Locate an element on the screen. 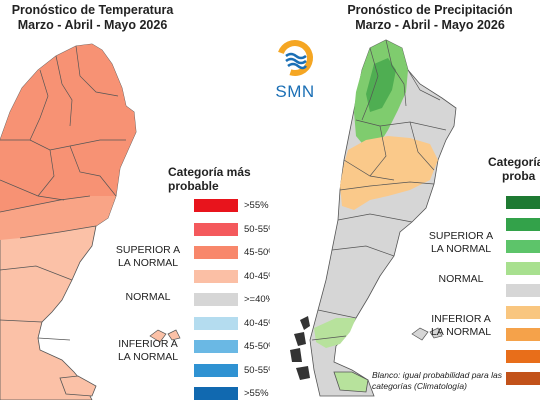  temperature-normal-label: NORMAL is located at coordinates (148, 297).